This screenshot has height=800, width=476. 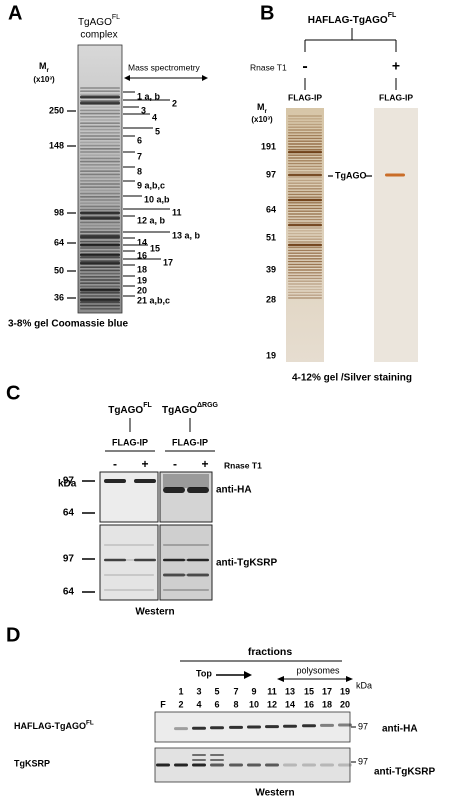 What do you see at coordinates (243, 465) in the screenshot?
I see `treatment-label: Rnase T1` at bounding box center [243, 465].